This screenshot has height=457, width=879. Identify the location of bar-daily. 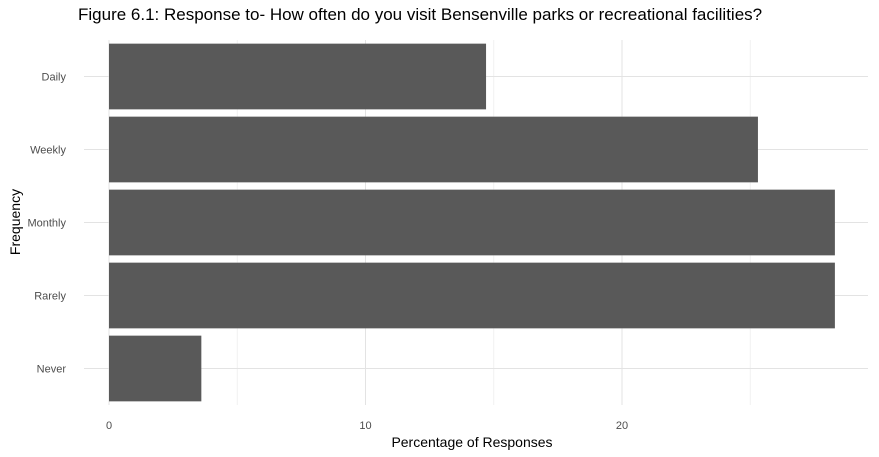
(298, 76).